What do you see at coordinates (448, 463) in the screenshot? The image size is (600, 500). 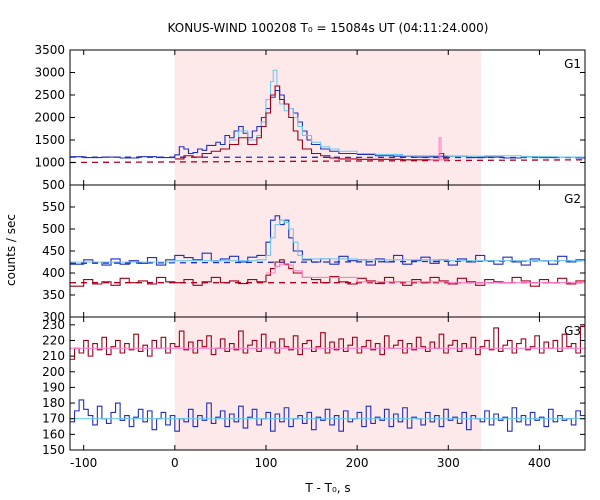 I see `x-tick-label: 300` at bounding box center [448, 463].